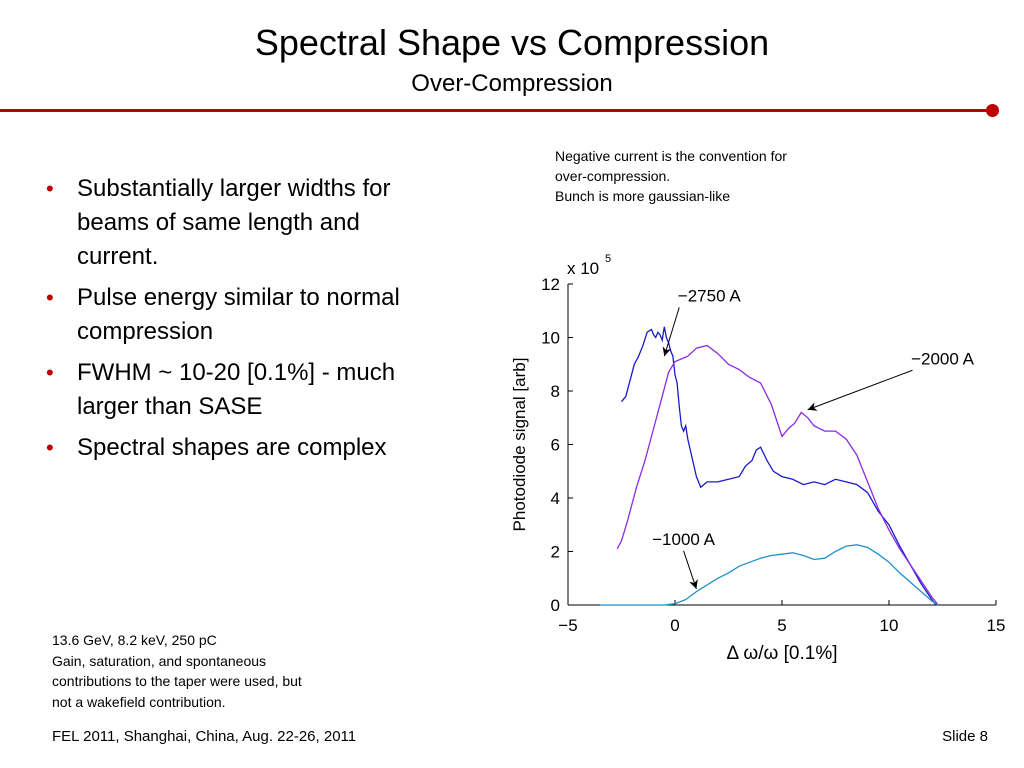  I want to click on x-tick-label: 0, so click(674, 625).